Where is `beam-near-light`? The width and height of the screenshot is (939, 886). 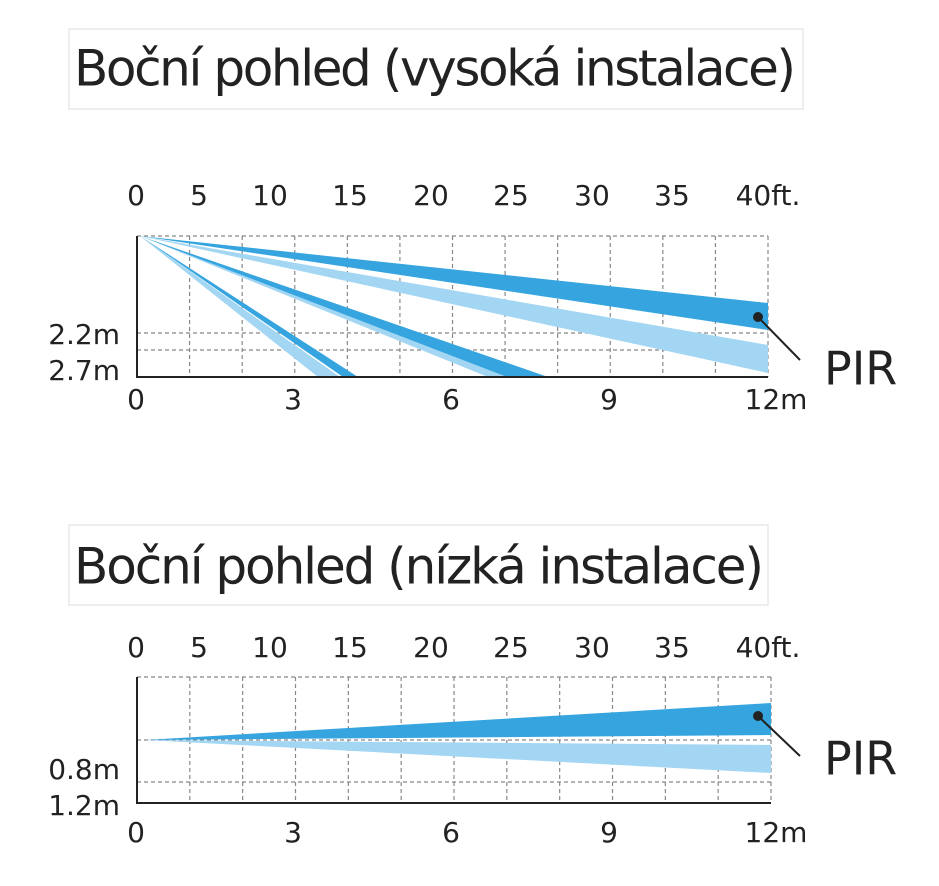
beam-near-light is located at coordinates (240, 306).